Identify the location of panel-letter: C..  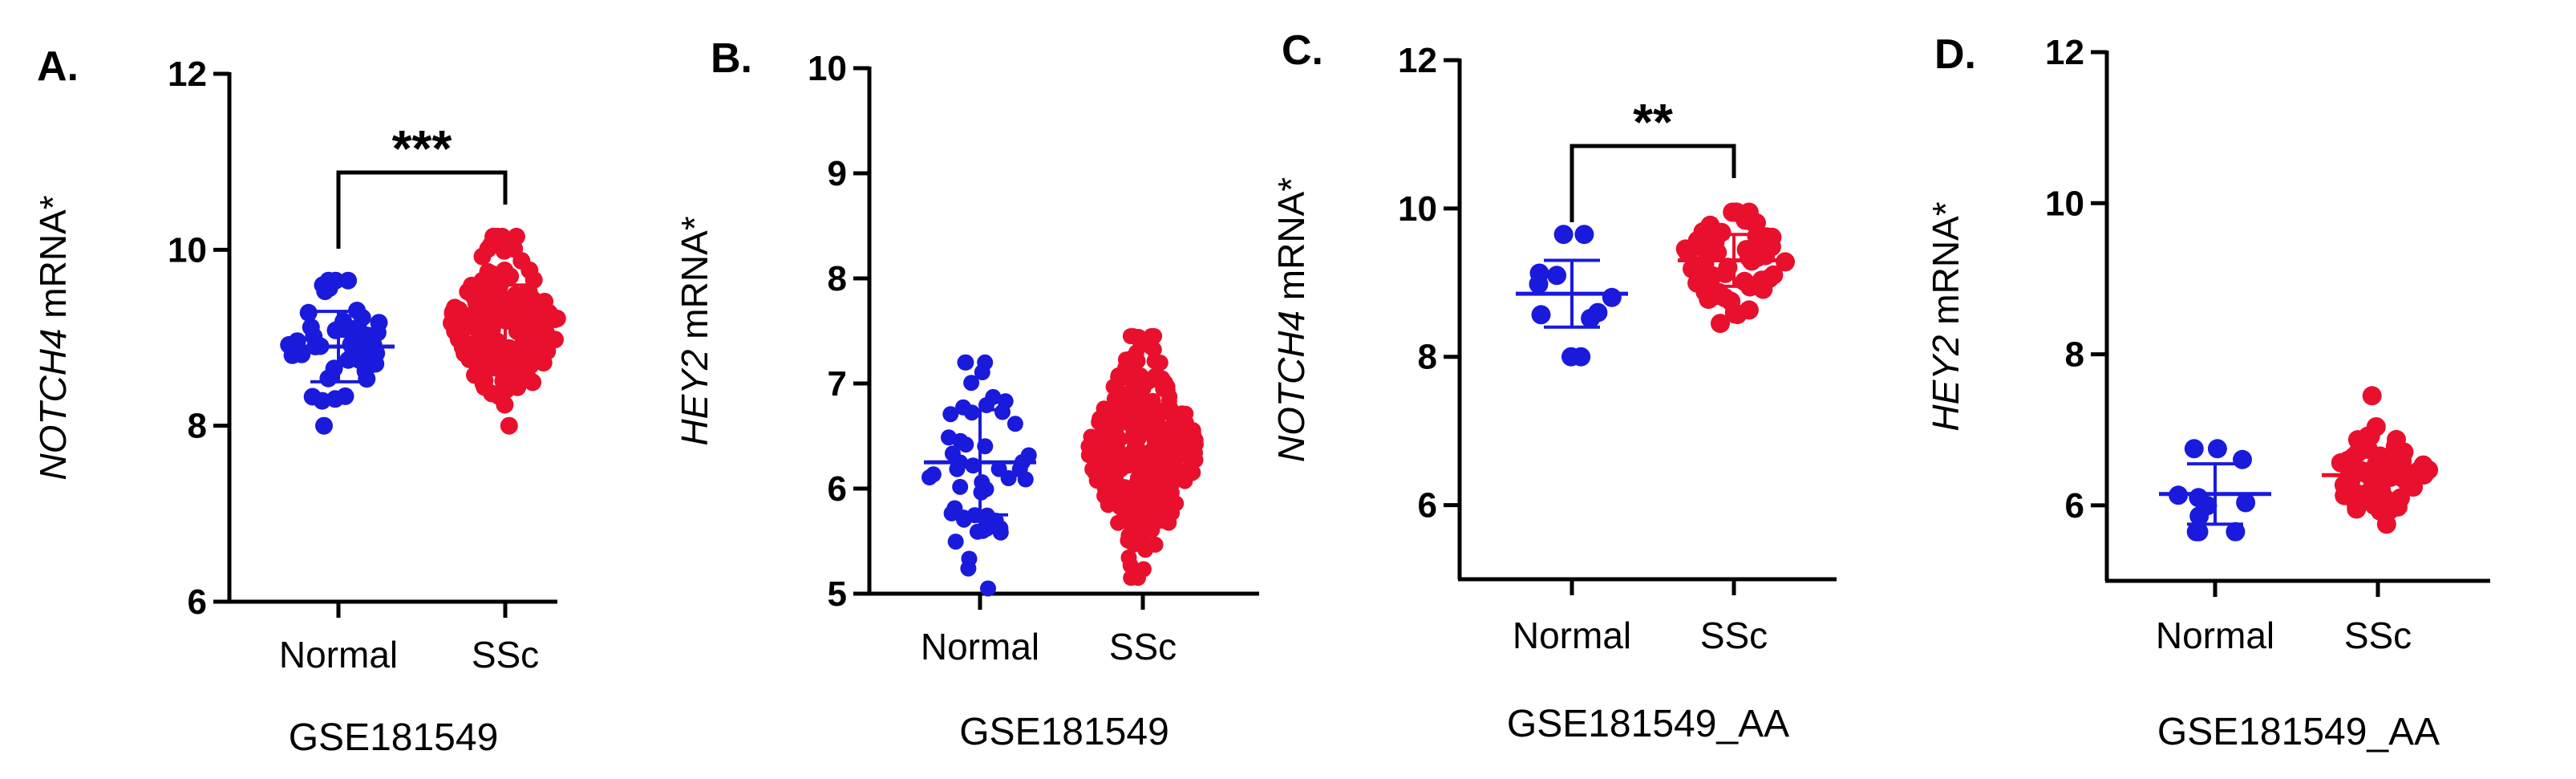
(1302, 50).